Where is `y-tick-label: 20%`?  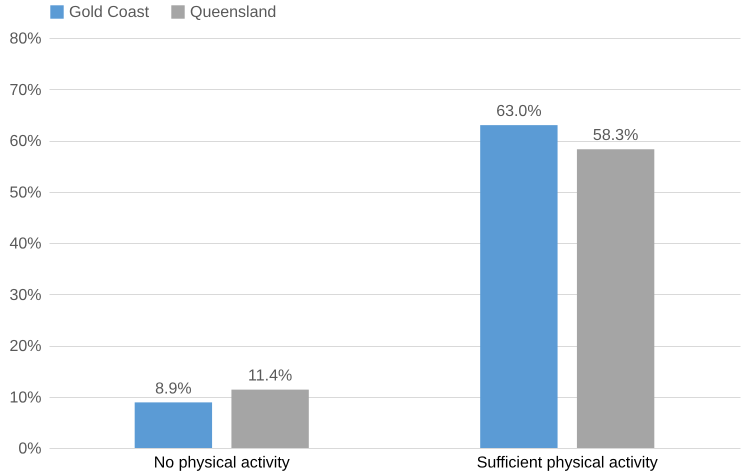 y-tick-label: 20% is located at coordinates (25, 346).